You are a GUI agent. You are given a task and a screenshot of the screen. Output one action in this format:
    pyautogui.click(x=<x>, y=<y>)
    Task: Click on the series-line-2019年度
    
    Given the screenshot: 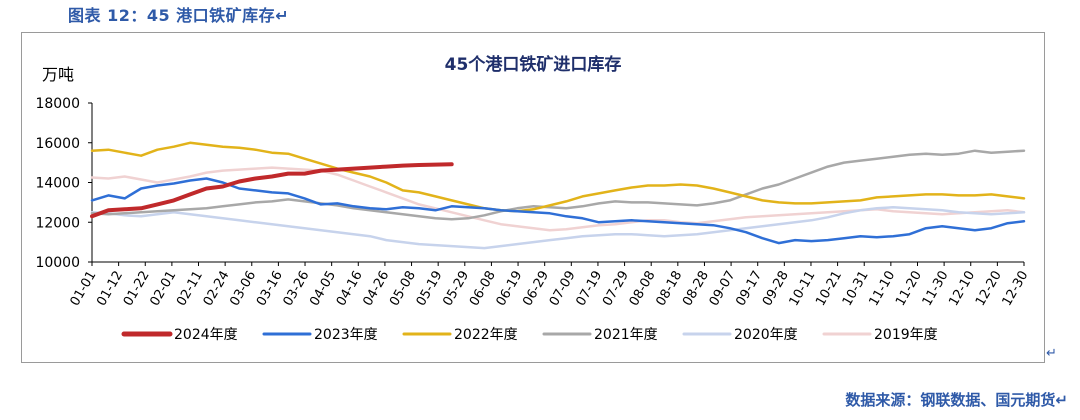 What is the action you would take?
    pyautogui.click(x=558, y=199)
    